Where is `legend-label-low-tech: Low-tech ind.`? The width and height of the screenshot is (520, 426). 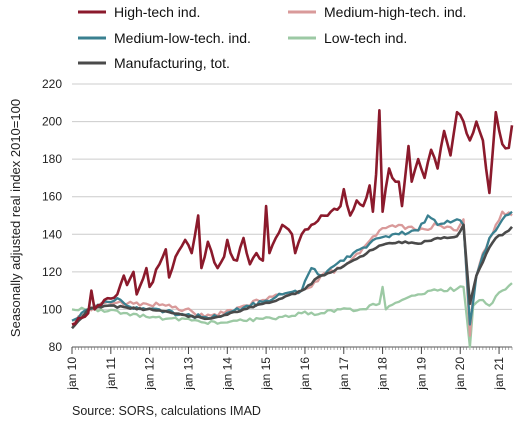
legend-label-low-tech: Low-tech ind. is located at coordinates (365, 38).